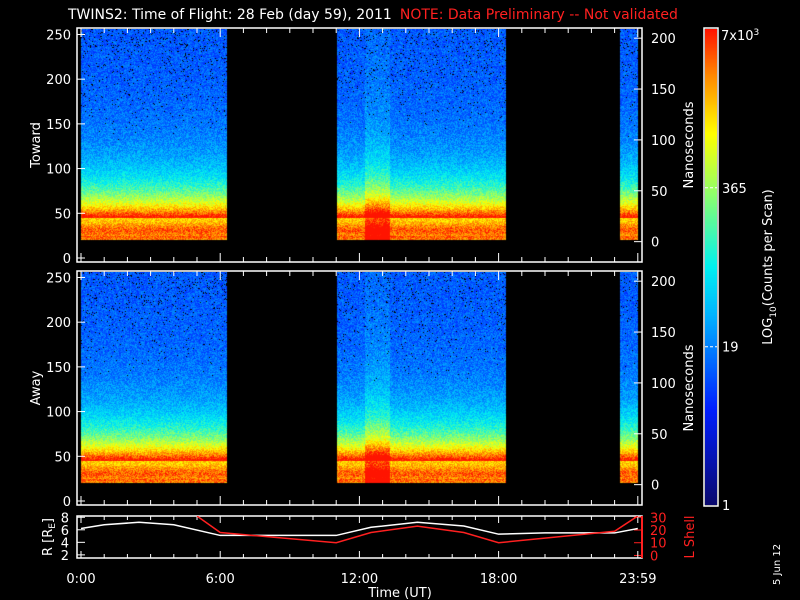 This screenshot has height=600, width=800. Describe the element at coordinates (658, 518) in the screenshot. I see `lshell-tick-label: 30` at that location.